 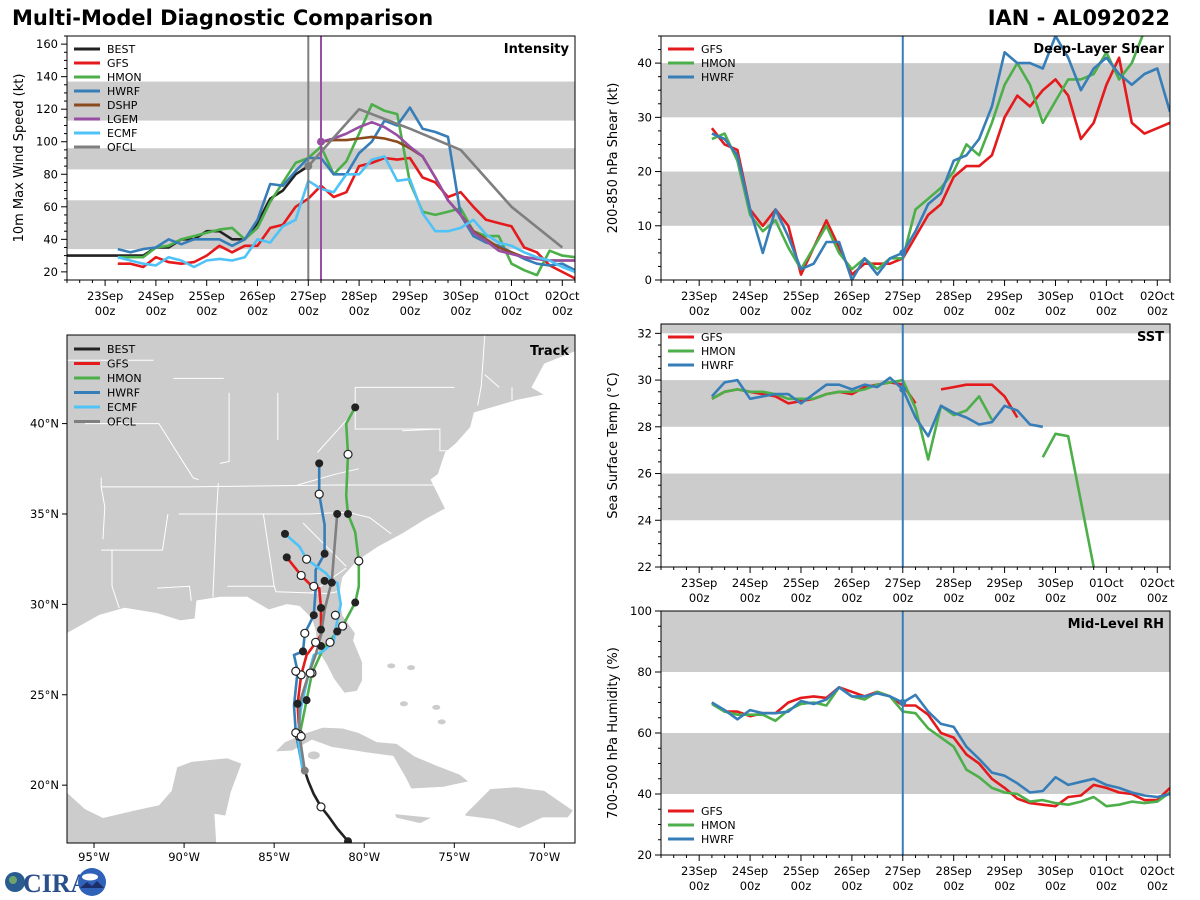 I want to click on x-tick-label: 95°W, so click(x=94, y=857).